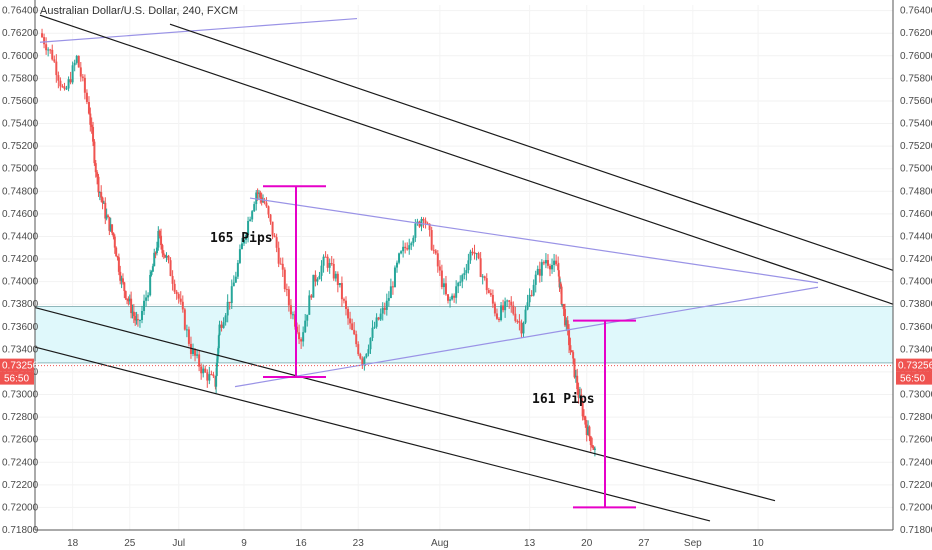 This screenshot has height=550, width=932. Describe the element at coordinates (916, 78) in the screenshot. I see `y-tick-label-right: 0.75800` at that location.